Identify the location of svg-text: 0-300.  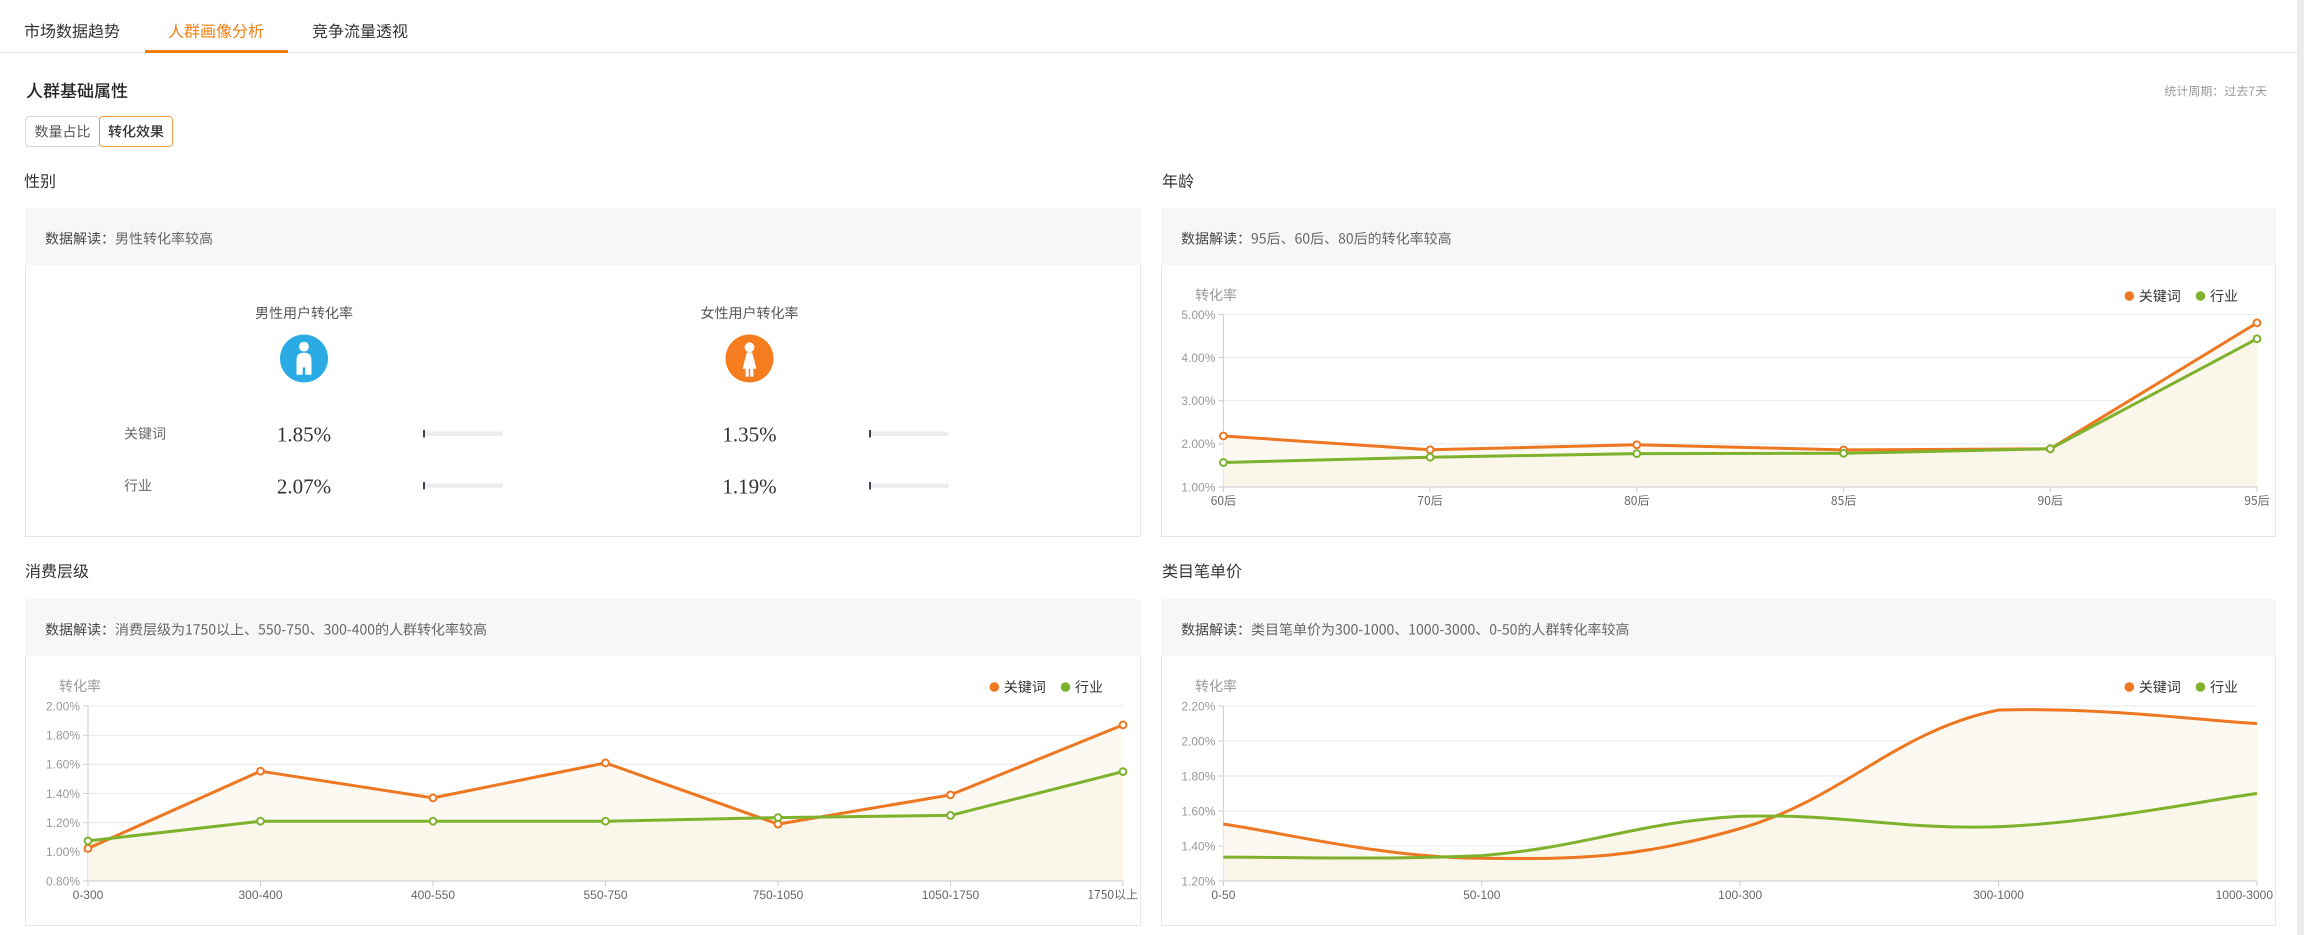
(88, 895).